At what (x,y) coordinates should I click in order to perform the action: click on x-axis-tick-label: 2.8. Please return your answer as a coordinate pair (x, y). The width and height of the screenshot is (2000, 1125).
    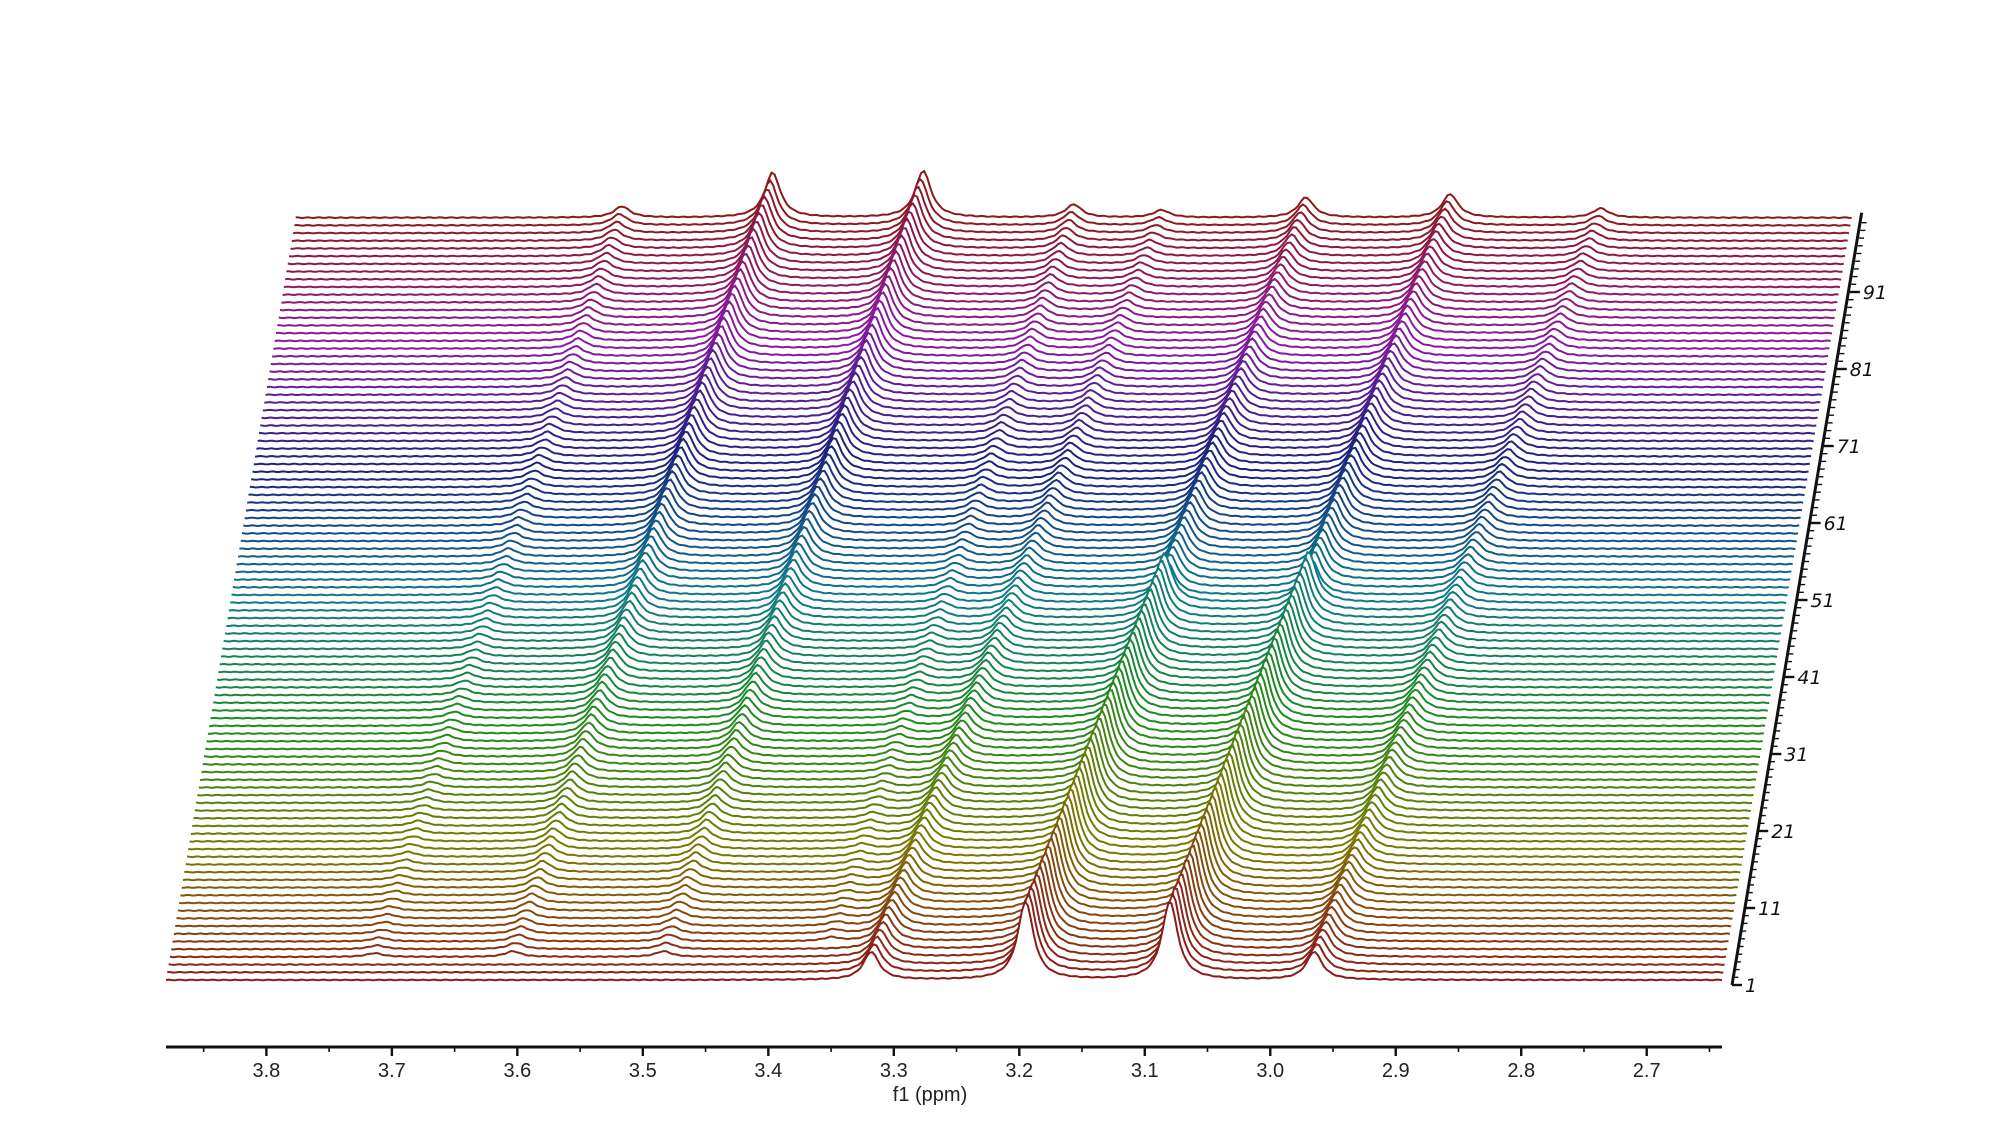
    Looking at the image, I should click on (1521, 1071).